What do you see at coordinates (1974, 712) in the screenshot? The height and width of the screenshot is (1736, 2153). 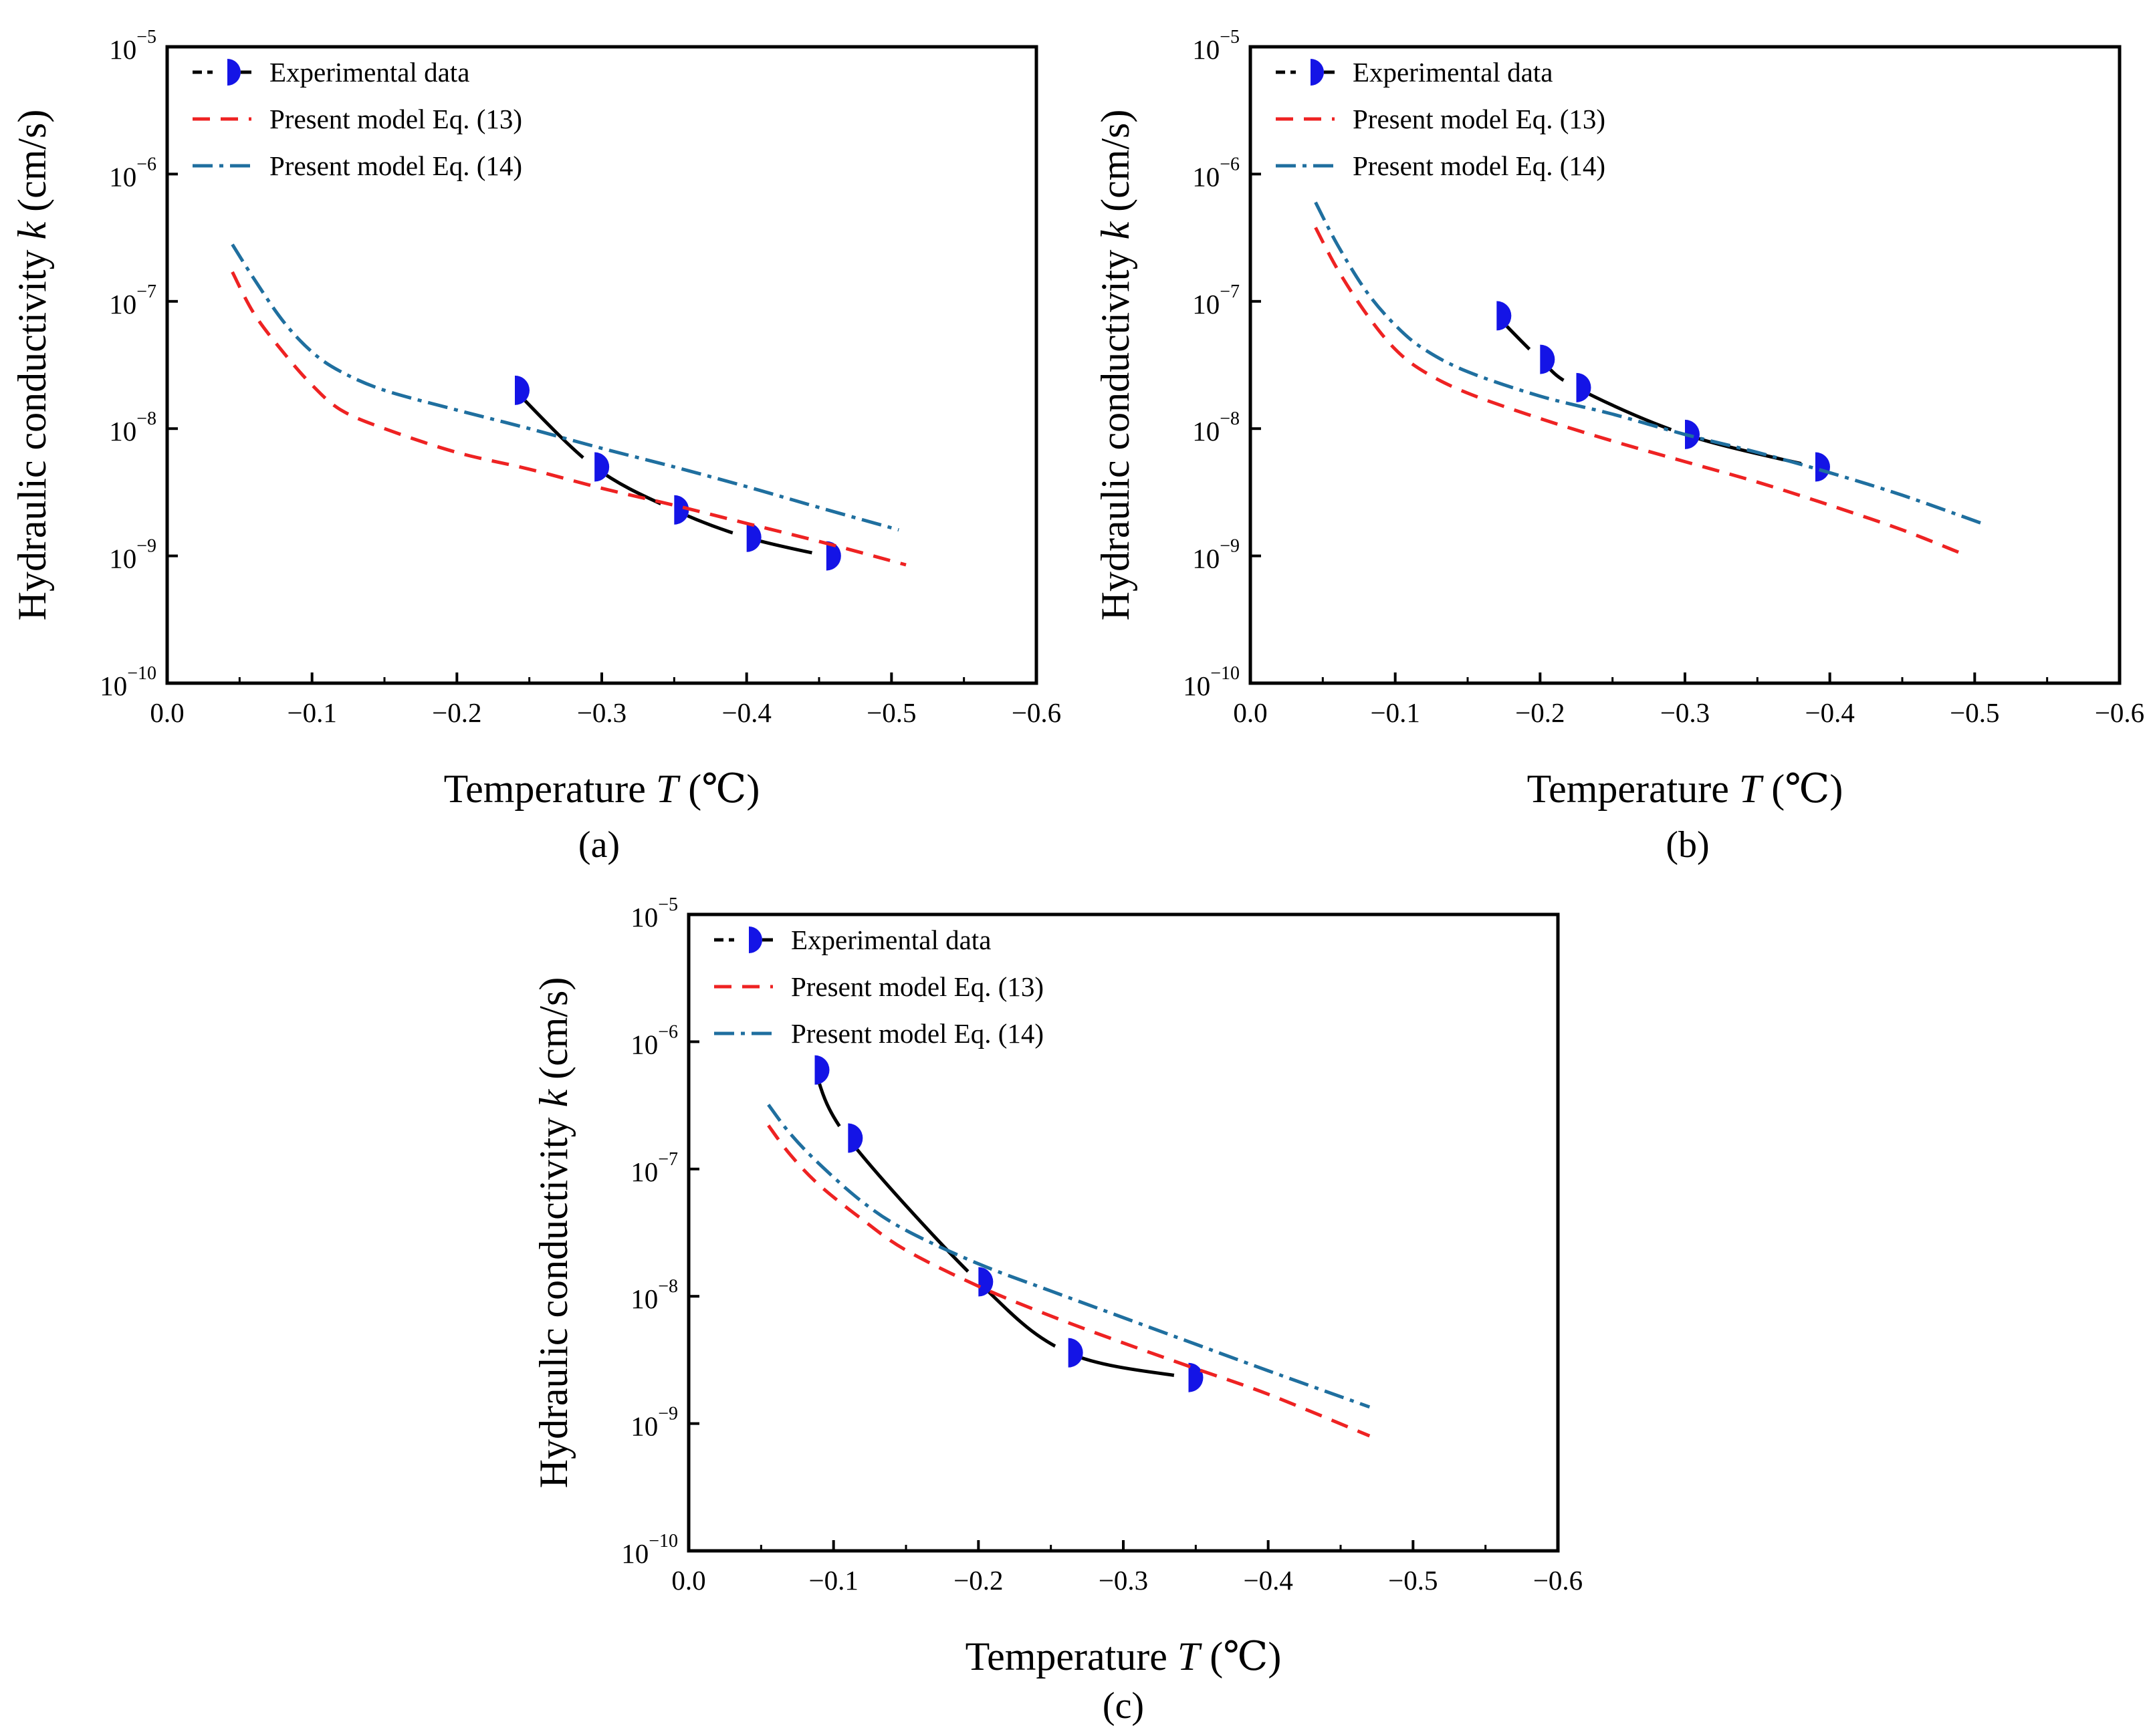 I see `x-tick-label-b-5: −0.5` at bounding box center [1974, 712].